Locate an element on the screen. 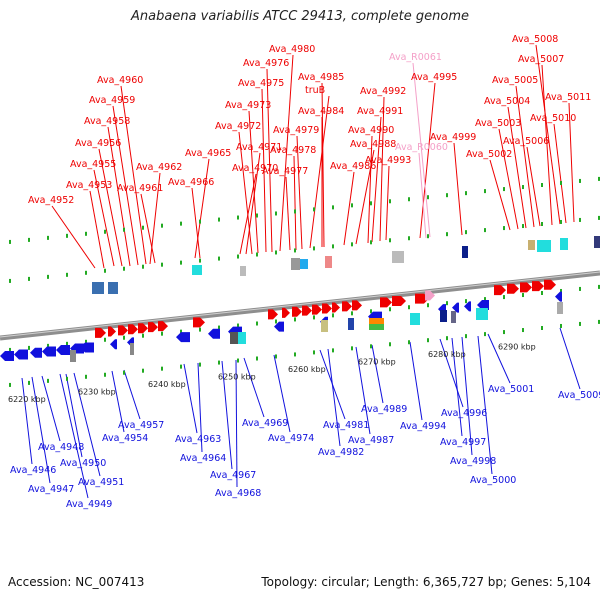  reverse-gene-label: Ava_4957 is located at coordinates (141, 425).